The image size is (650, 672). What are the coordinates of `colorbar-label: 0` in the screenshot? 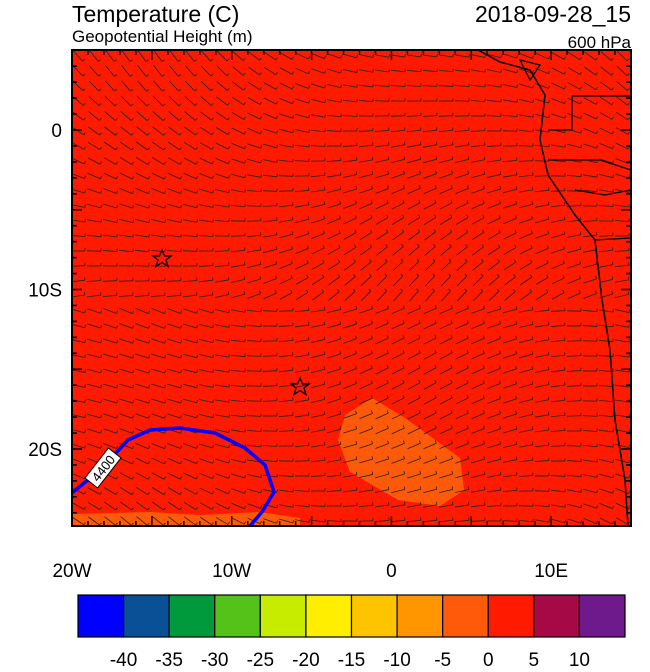 It's located at (488, 658).